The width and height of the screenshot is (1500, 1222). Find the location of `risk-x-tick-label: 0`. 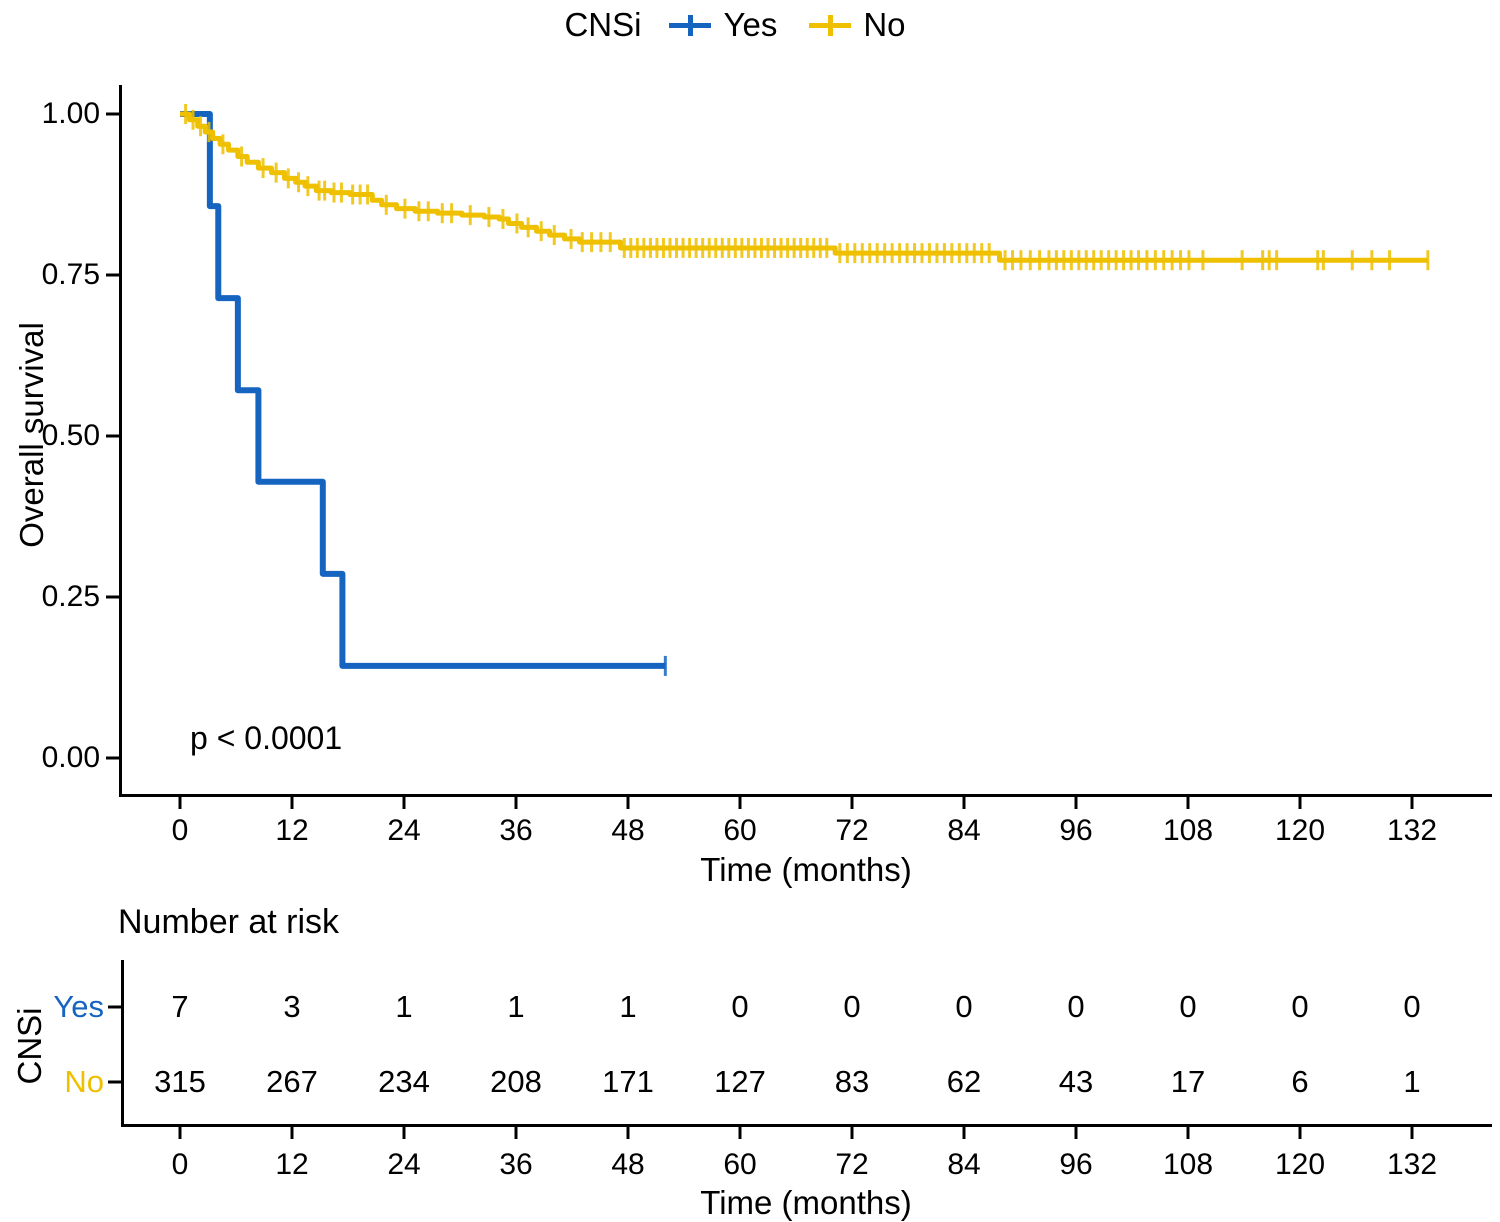

risk-x-tick-label: 0 is located at coordinates (180, 1164).